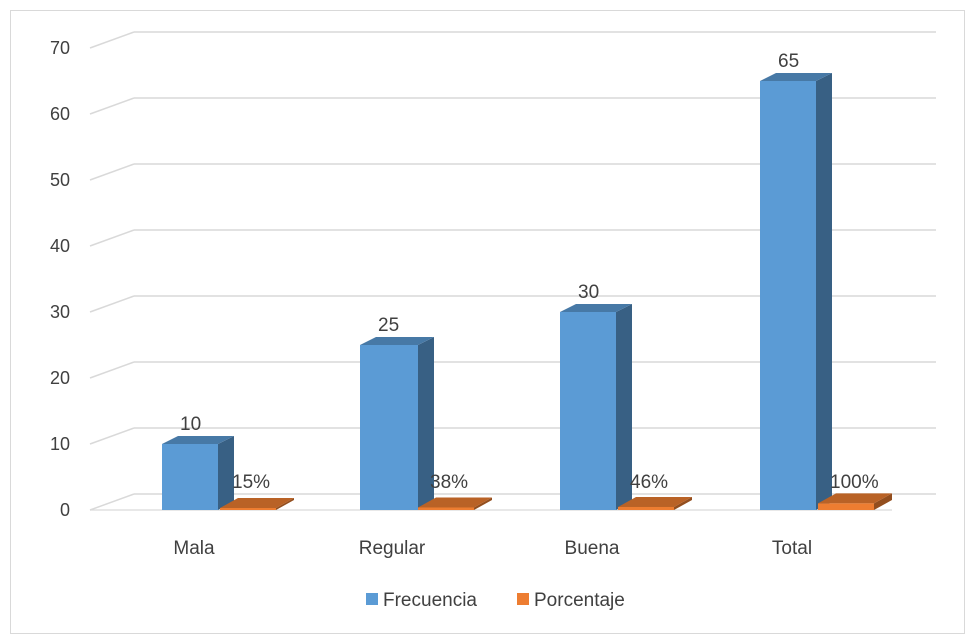  I want to click on x-tick-label: Total, so click(792, 548).